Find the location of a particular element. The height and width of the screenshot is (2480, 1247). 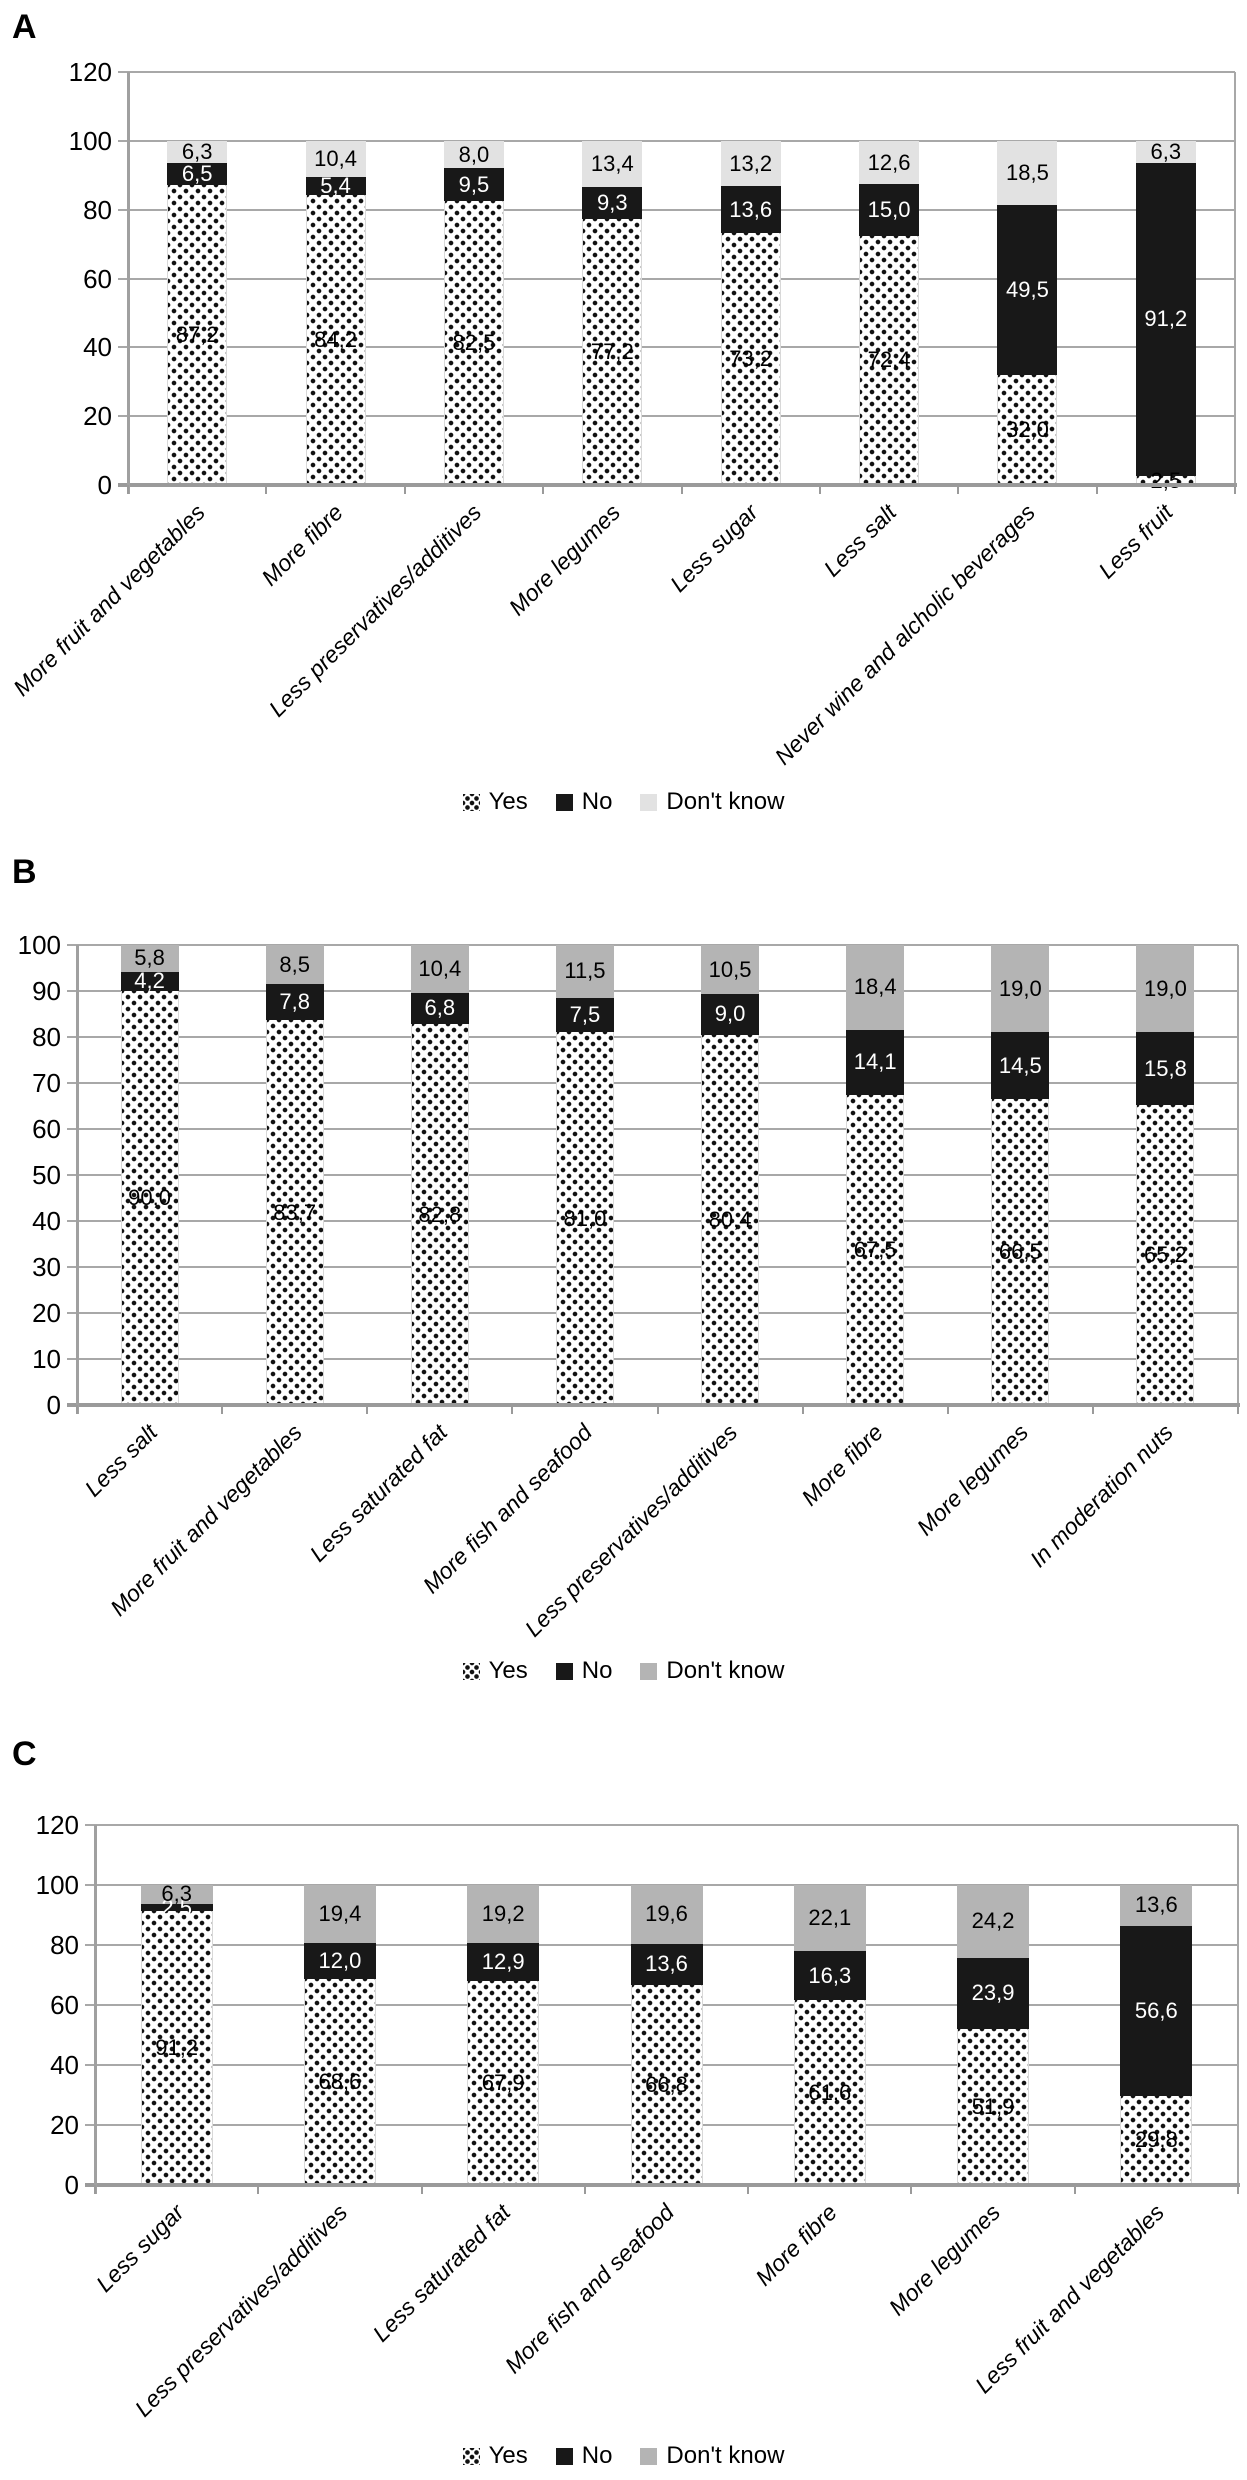

x-axis-label: Less salt is located at coordinates (860, 540).